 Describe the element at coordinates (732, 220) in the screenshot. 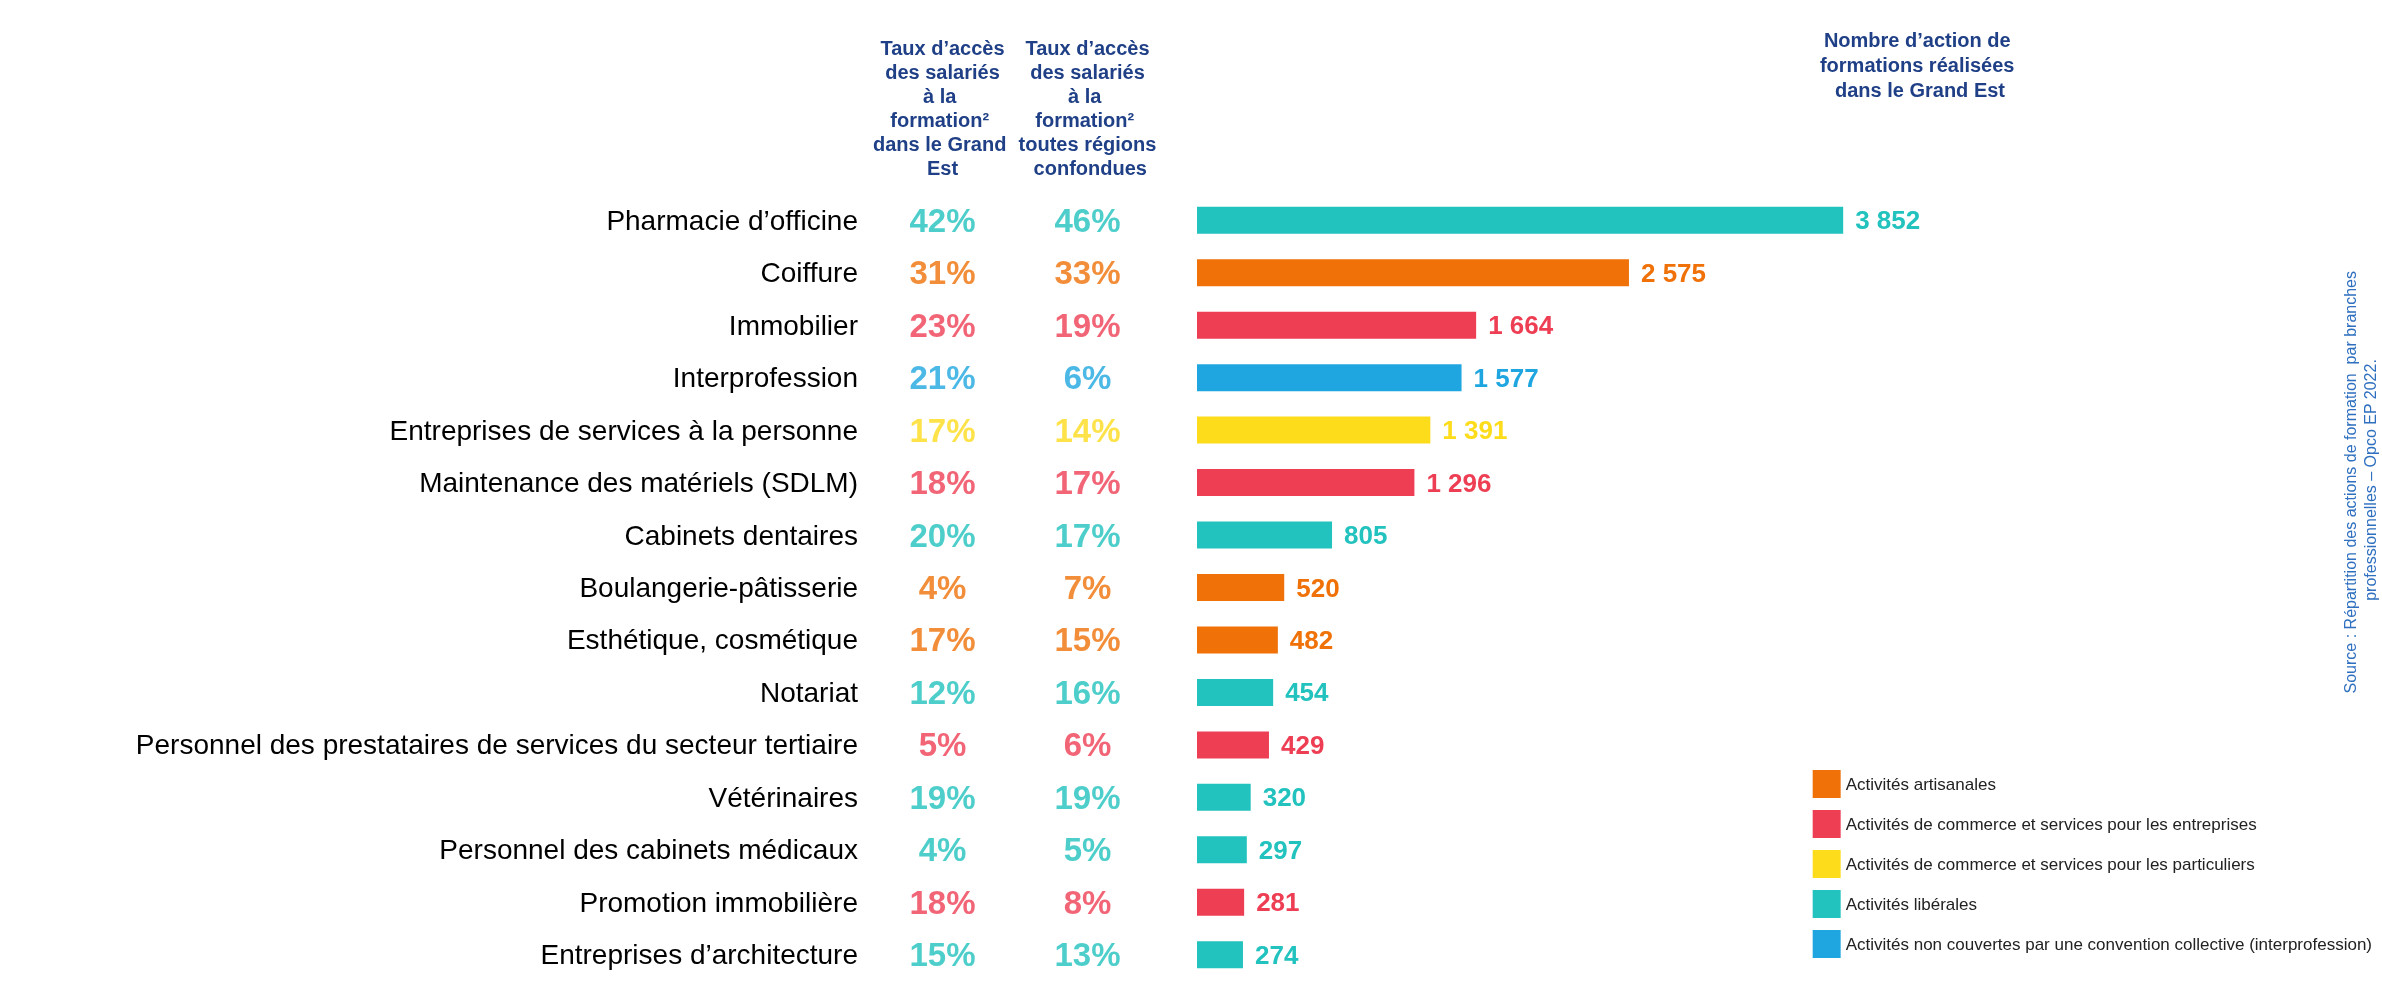

I see `category-label: Pharmacie d’officine` at that location.